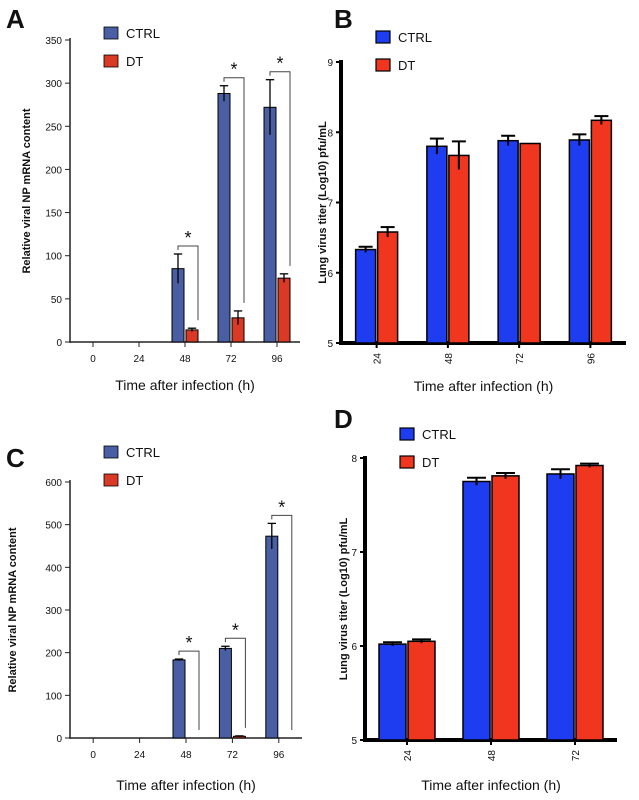  Describe the element at coordinates (53, 568) in the screenshot. I see `y-tick-label: 400` at that location.